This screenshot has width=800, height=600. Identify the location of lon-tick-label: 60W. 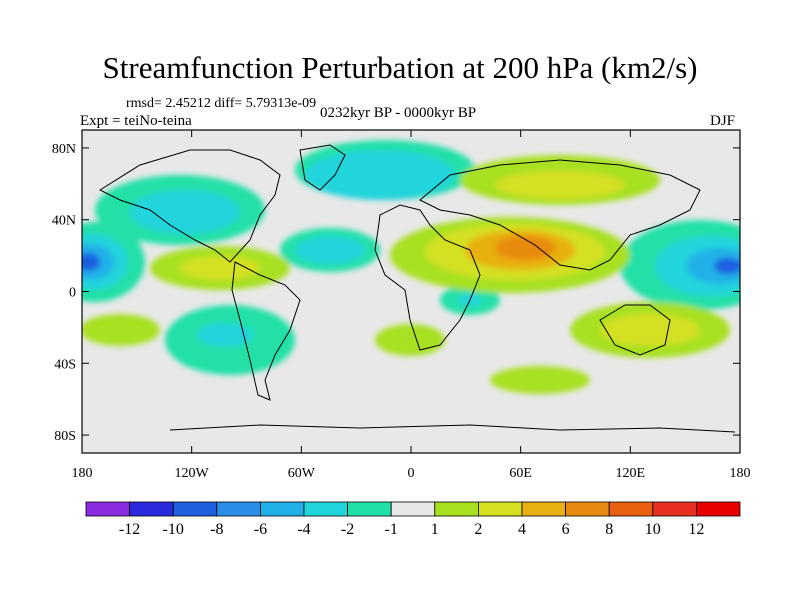
(302, 473).